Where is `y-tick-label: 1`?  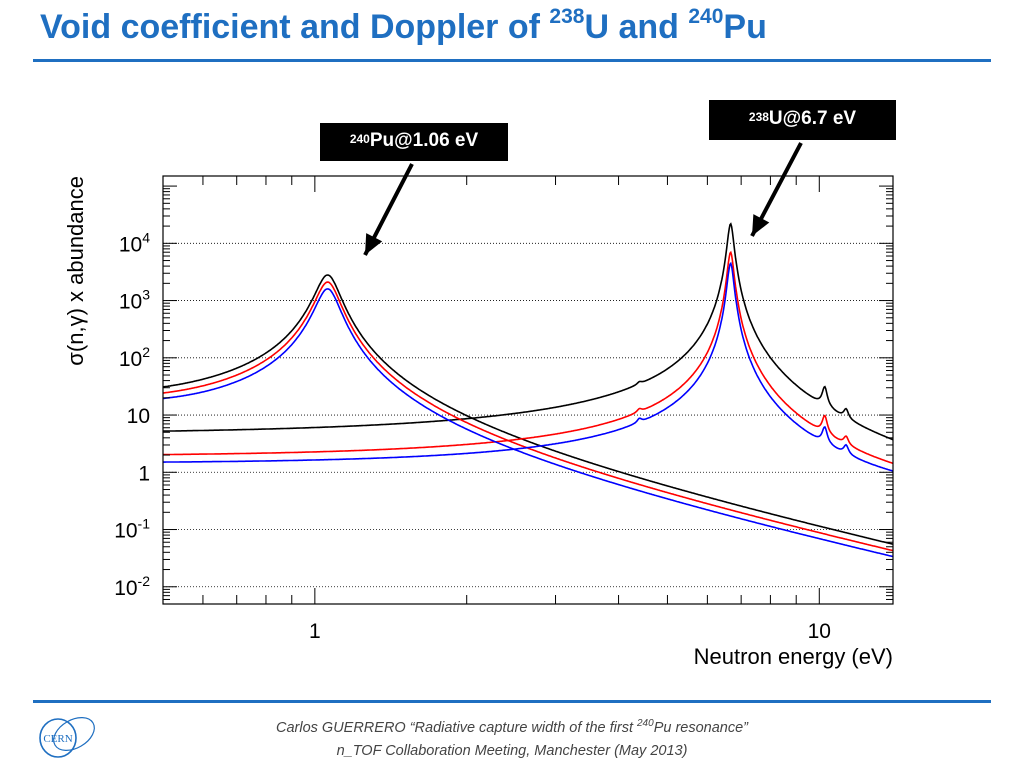
y-tick-label: 1 is located at coordinates (144, 473).